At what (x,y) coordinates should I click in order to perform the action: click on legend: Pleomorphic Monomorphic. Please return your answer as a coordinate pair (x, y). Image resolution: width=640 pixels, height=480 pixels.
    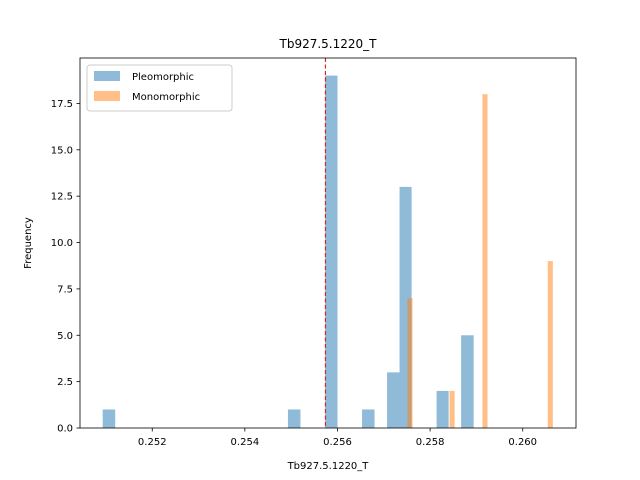
    Looking at the image, I should click on (159, 88).